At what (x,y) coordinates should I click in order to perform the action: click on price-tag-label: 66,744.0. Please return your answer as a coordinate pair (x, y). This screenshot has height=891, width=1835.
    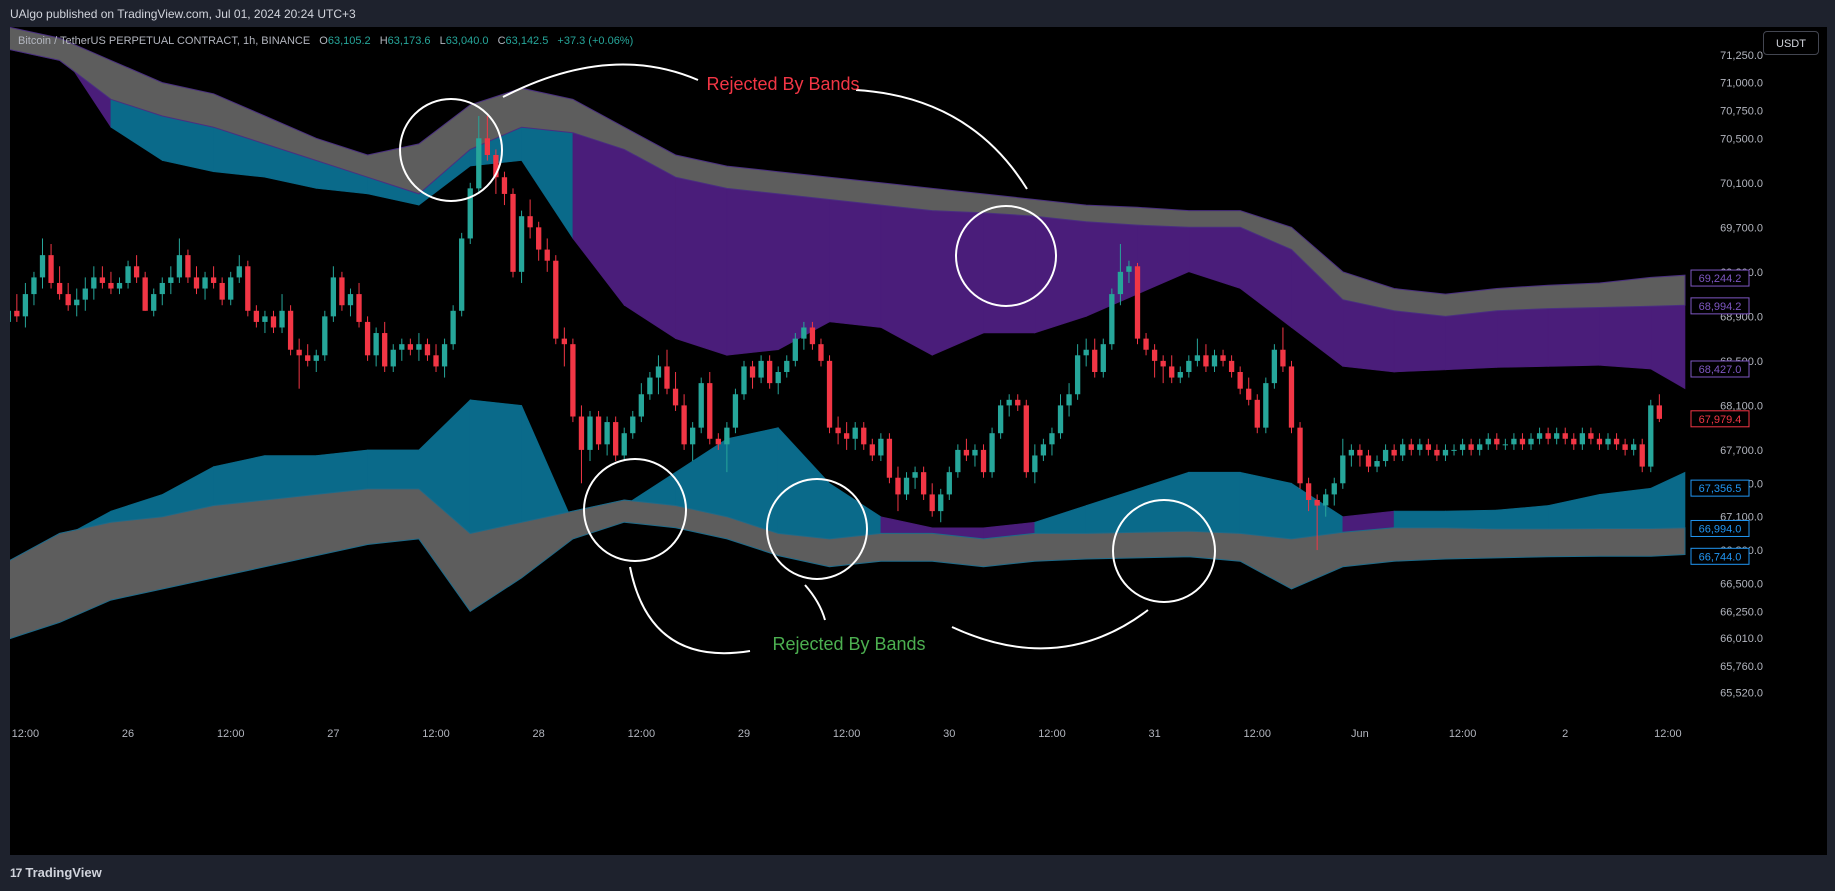
    Looking at the image, I should click on (1720, 557).